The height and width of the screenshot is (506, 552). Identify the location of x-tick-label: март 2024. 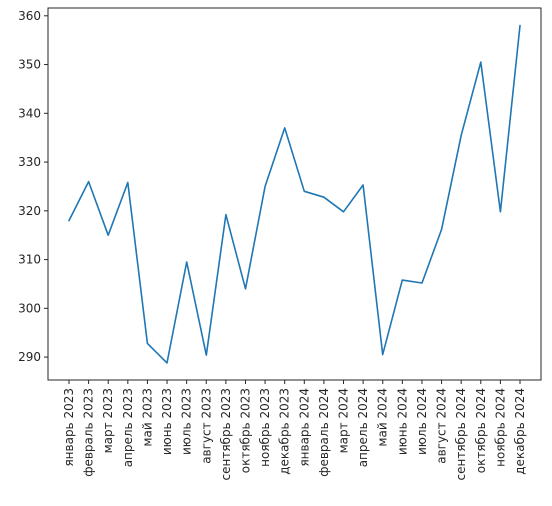
(344, 420).